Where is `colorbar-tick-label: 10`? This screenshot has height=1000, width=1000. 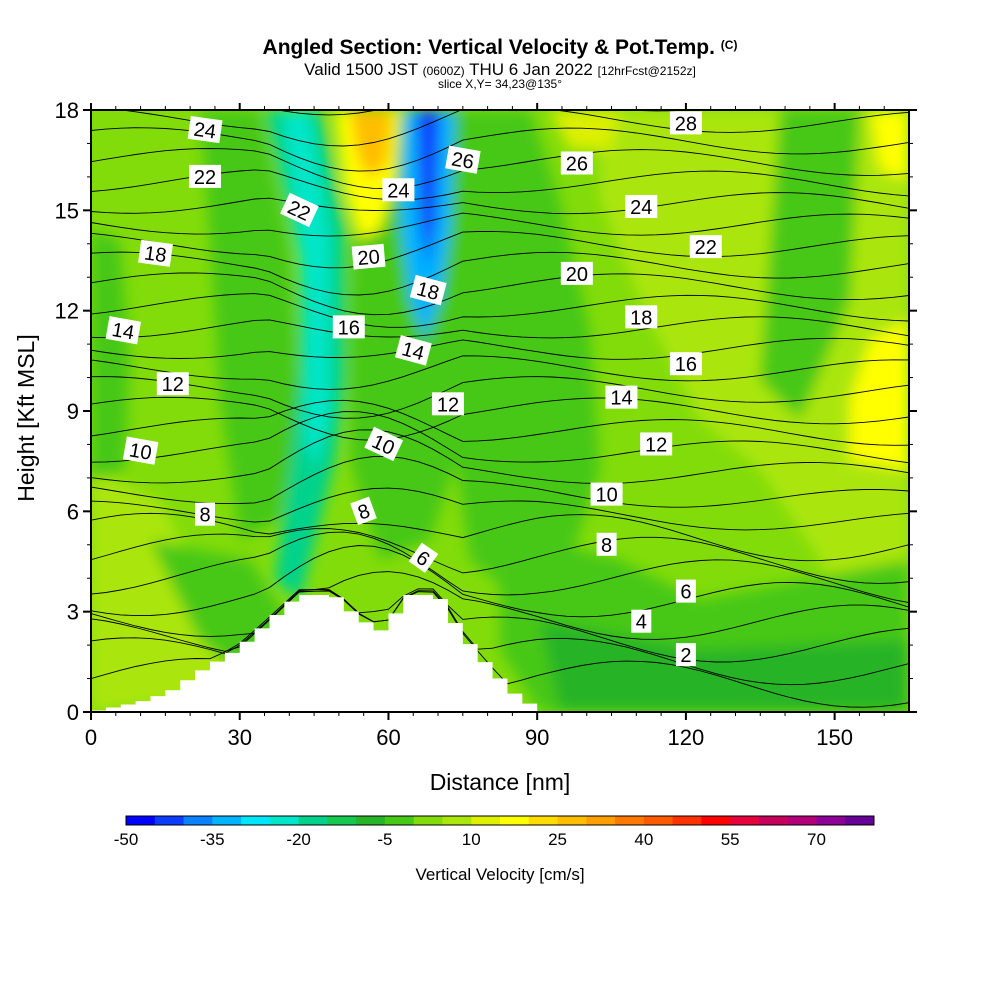 colorbar-tick-label: 10 is located at coordinates (471, 839).